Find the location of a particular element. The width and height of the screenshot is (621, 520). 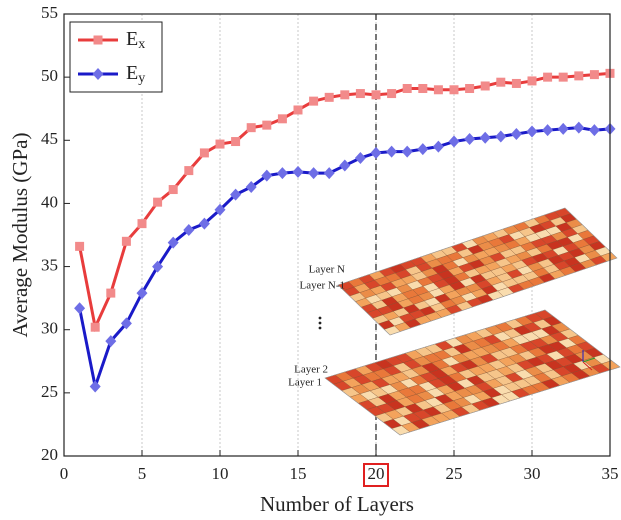

x-tick-label: 35 is located at coordinates (610, 473).